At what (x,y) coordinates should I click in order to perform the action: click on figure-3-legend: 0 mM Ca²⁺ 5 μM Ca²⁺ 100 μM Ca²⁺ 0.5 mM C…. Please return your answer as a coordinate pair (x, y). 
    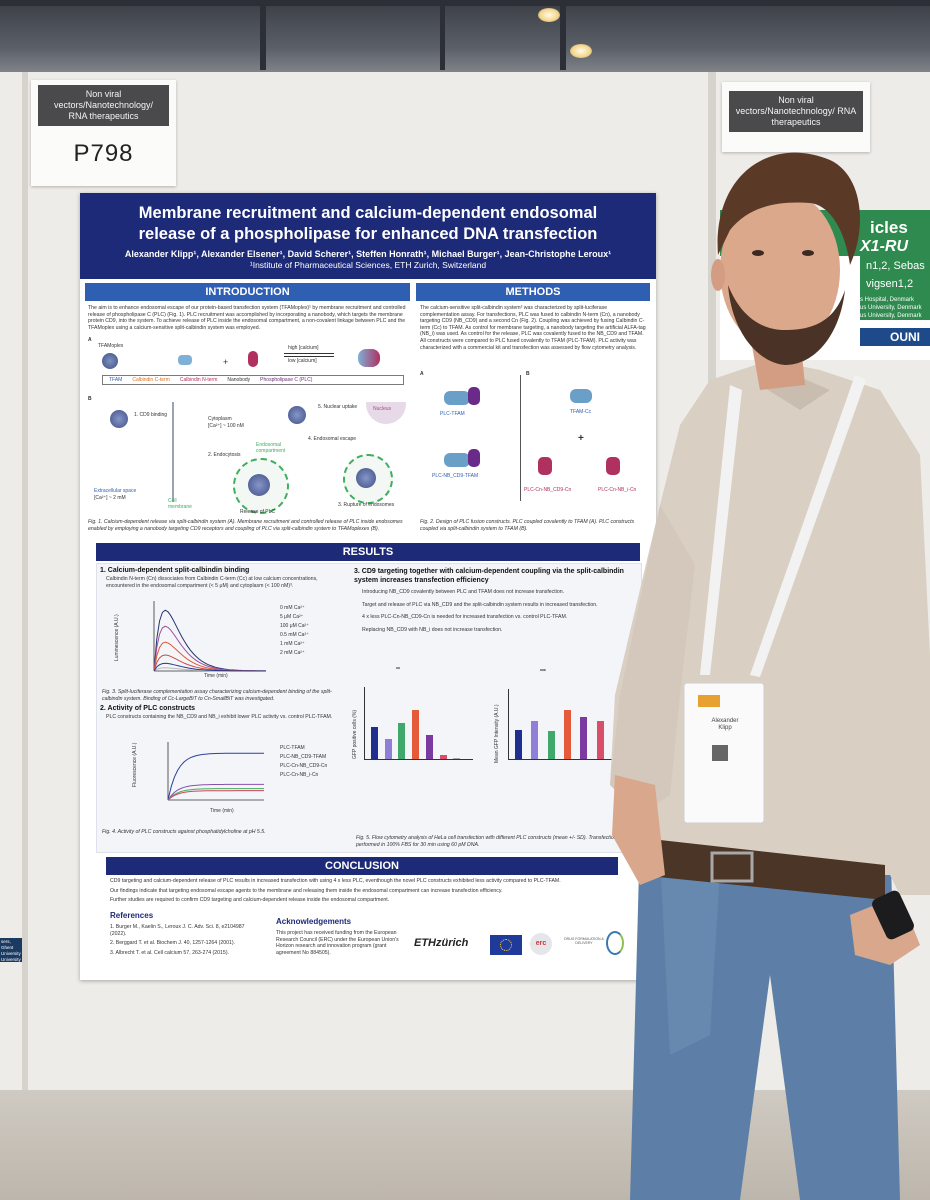
    Looking at the image, I should click on (310, 630).